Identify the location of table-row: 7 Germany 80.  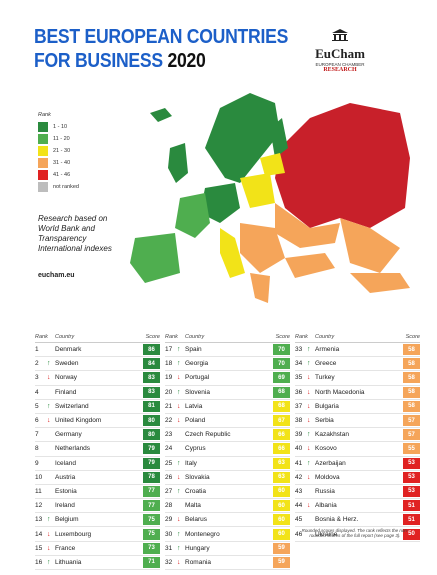
(97, 435).